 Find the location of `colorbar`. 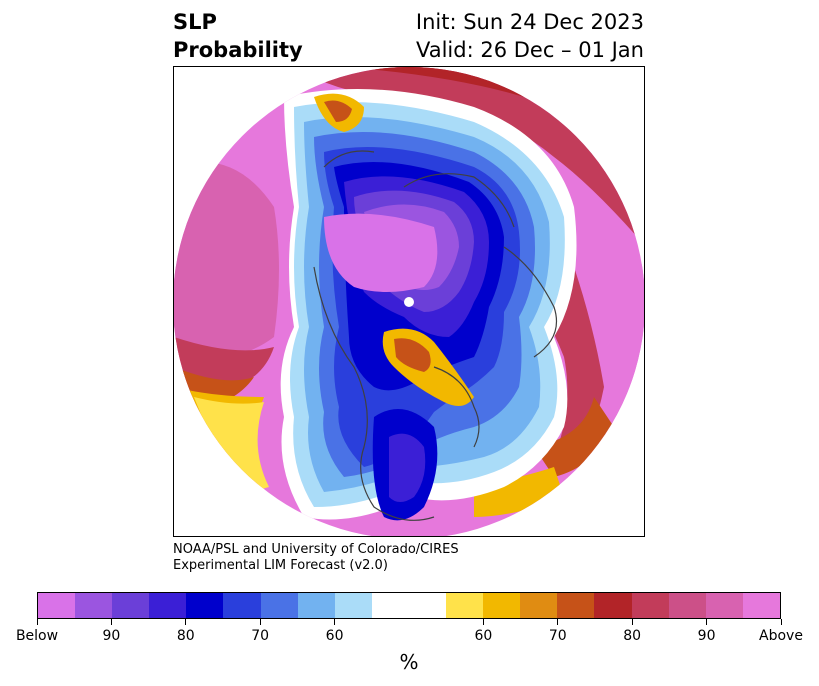

colorbar is located at coordinates (409, 605).